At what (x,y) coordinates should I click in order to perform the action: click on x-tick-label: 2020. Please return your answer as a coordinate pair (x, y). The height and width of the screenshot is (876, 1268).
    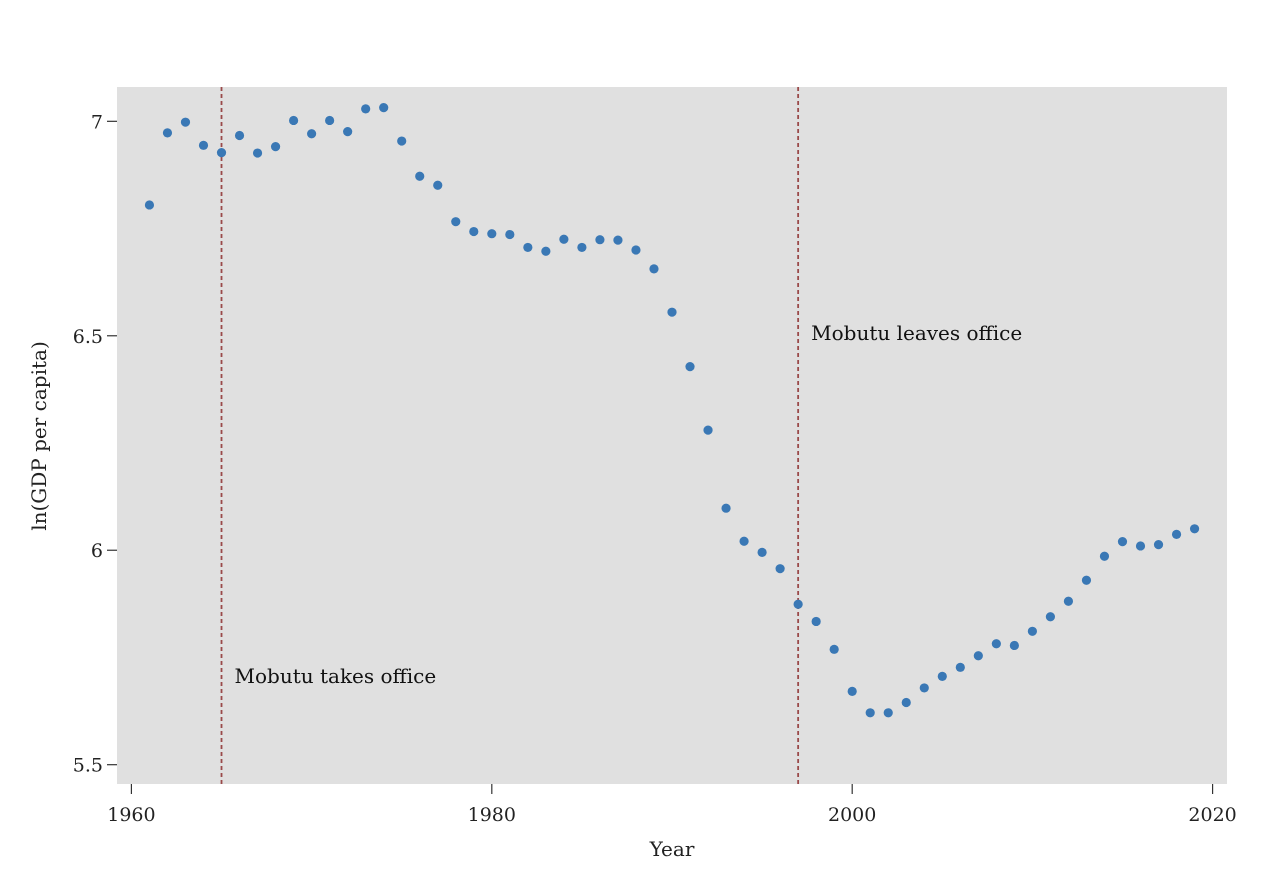
    Looking at the image, I should click on (1212, 815).